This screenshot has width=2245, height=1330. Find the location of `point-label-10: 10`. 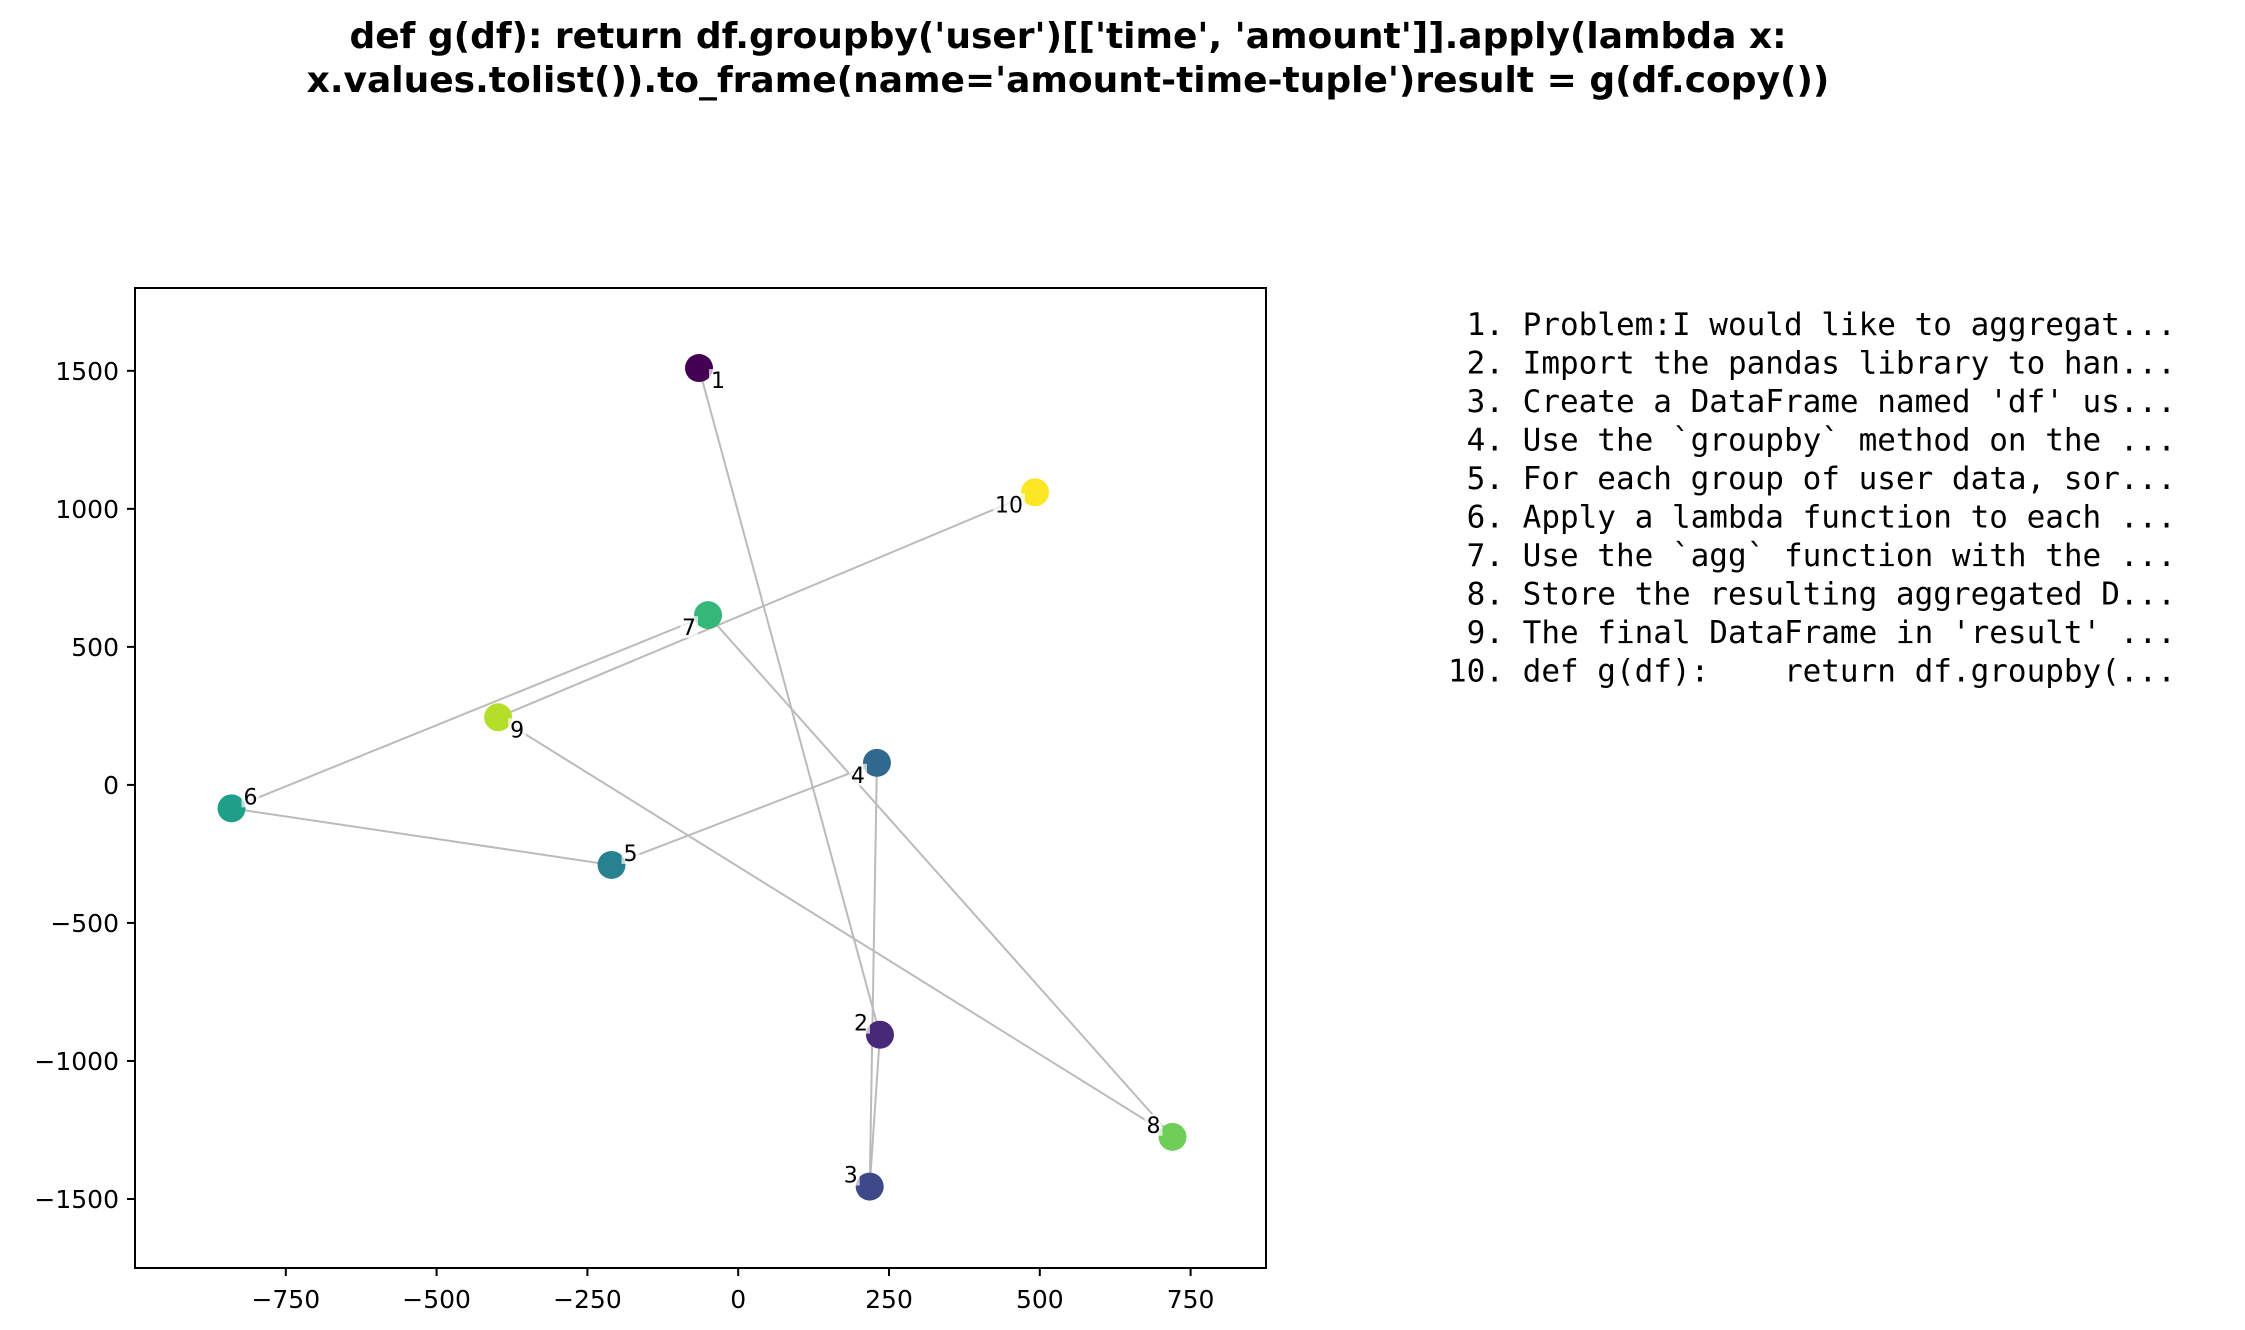

point-label-10: 10 is located at coordinates (1009, 505).